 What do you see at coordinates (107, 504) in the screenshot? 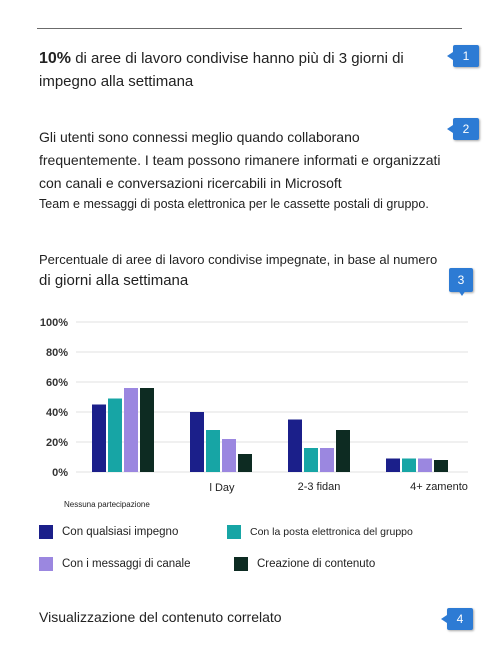
I see `x-tick-label: Nessuna partecipazione` at bounding box center [107, 504].